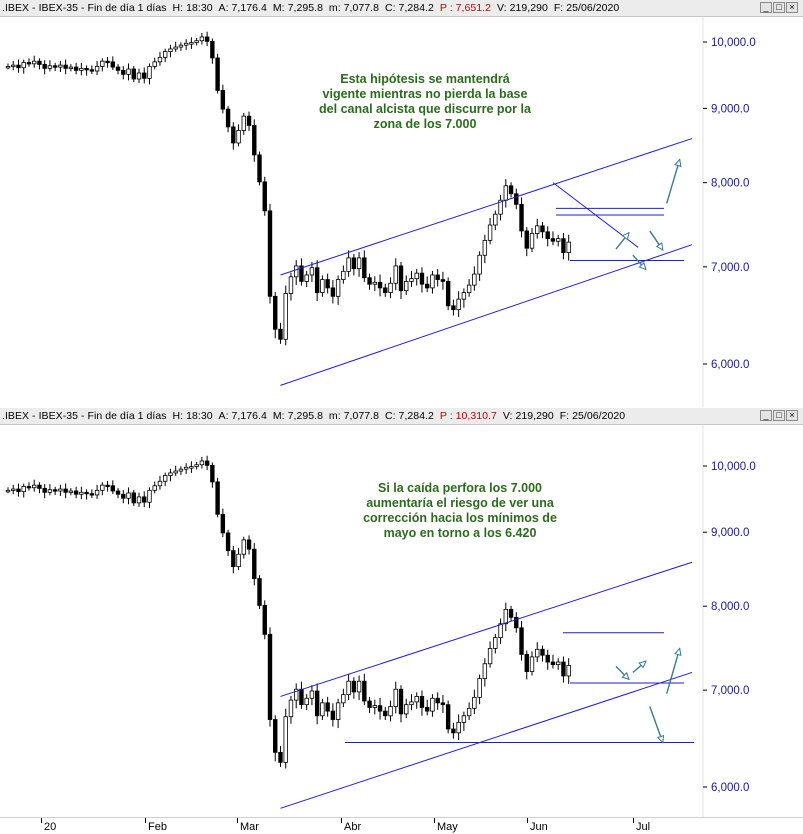 The image size is (803, 834). Describe the element at coordinates (460, 503) in the screenshot. I see `annotation-line: aumentaría el riesgo de ver una` at that location.